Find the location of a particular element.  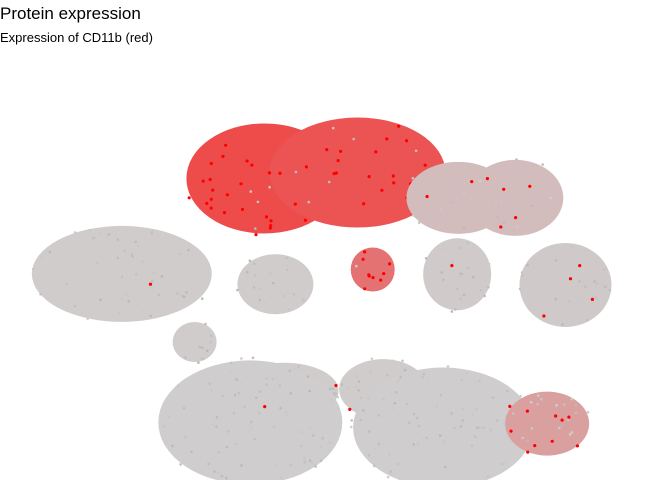

subtitle: Expression of CD11b (red) is located at coordinates (76, 37).